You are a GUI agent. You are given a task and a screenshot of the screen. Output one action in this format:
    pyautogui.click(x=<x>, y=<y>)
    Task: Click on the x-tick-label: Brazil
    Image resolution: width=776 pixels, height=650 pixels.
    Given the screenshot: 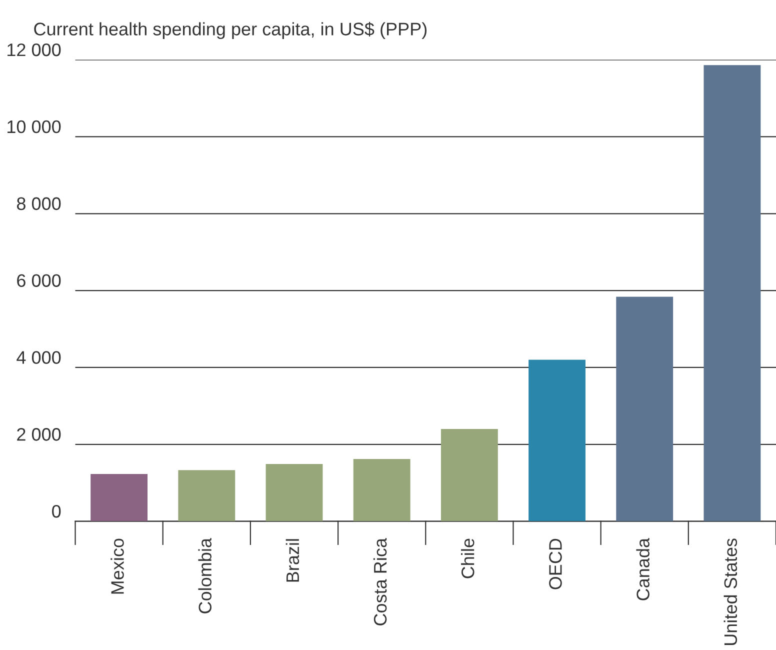 What is the action you would take?
    pyautogui.click(x=293, y=560)
    